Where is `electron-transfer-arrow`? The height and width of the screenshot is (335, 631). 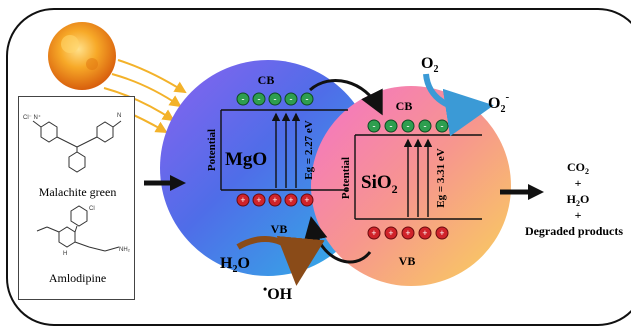
electron-transfer-arrow is located at coordinates (345, 97).